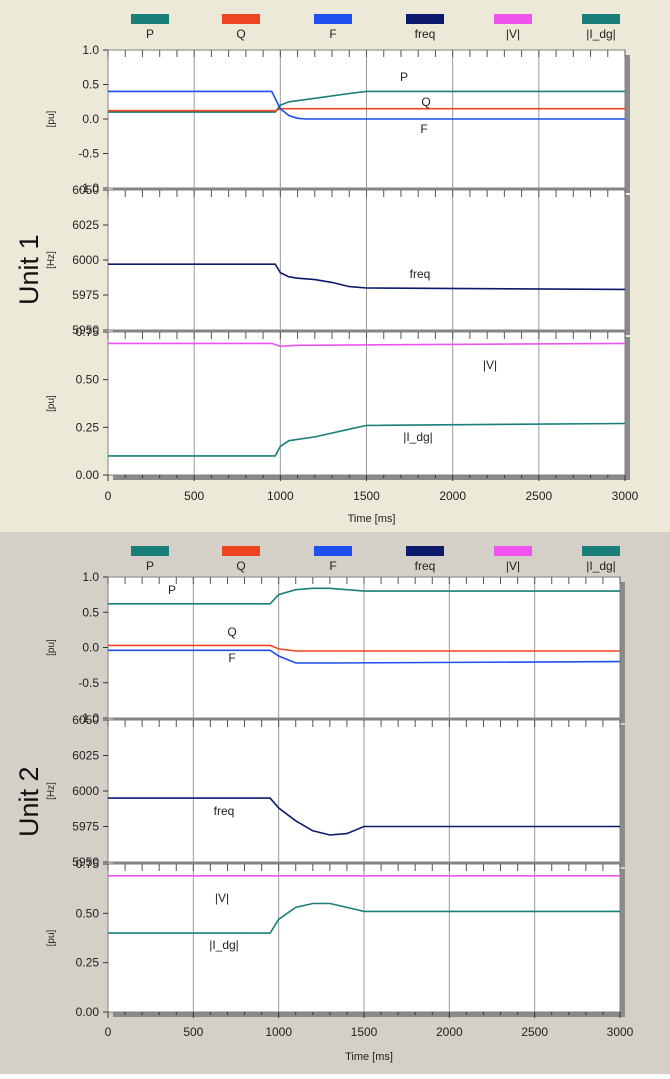 The height and width of the screenshot is (1079, 670). What do you see at coordinates (372, 519) in the screenshot?
I see `x-axis-title: Time [ms]` at bounding box center [372, 519].